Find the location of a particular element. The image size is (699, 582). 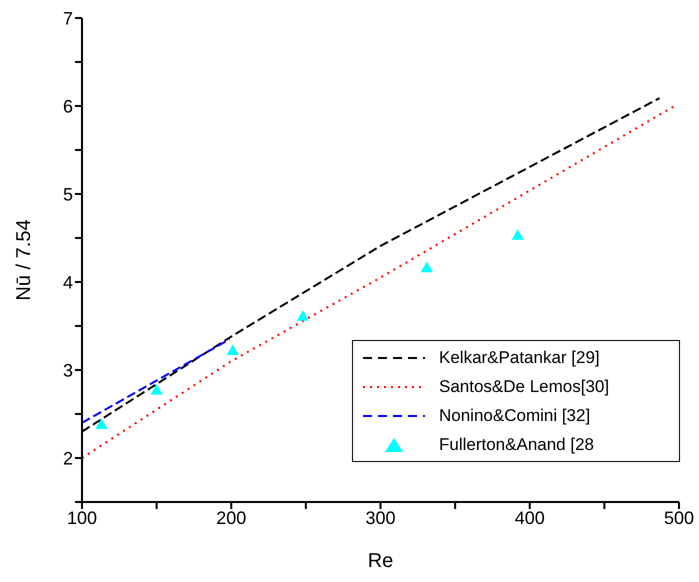

legend-label: Santos&De Lemos[30] is located at coordinates (524, 386).